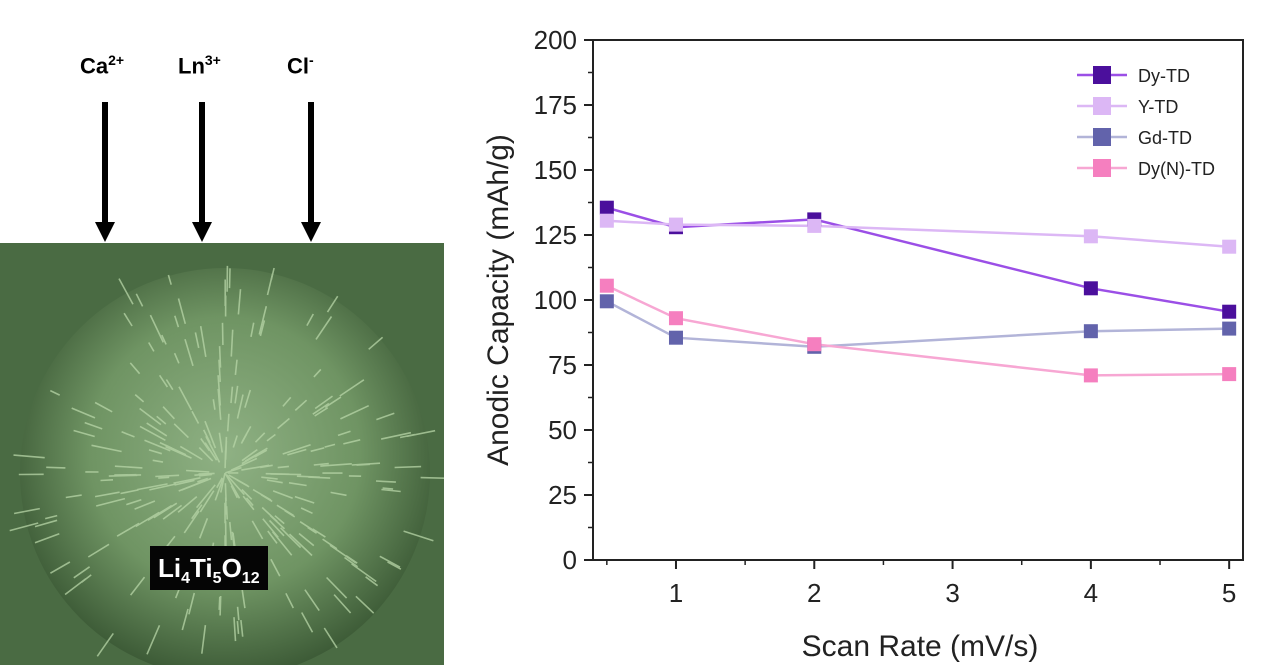 The image size is (1278, 665). Describe the element at coordinates (250, 579) in the screenshot. I see `formula-subscript: 12` at that location.